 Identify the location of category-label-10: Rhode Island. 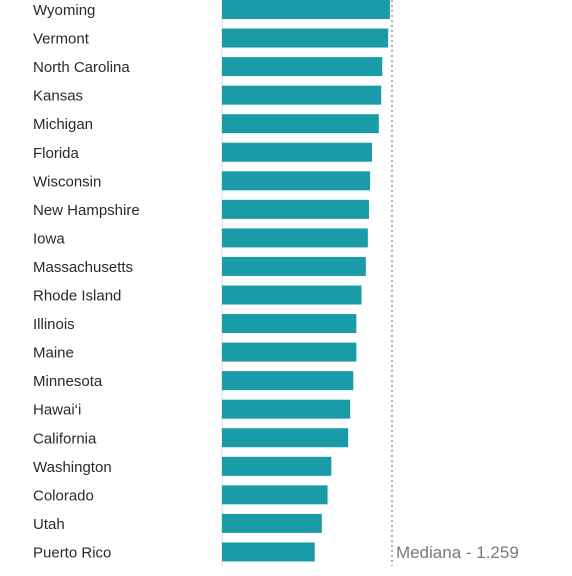
(77, 296).